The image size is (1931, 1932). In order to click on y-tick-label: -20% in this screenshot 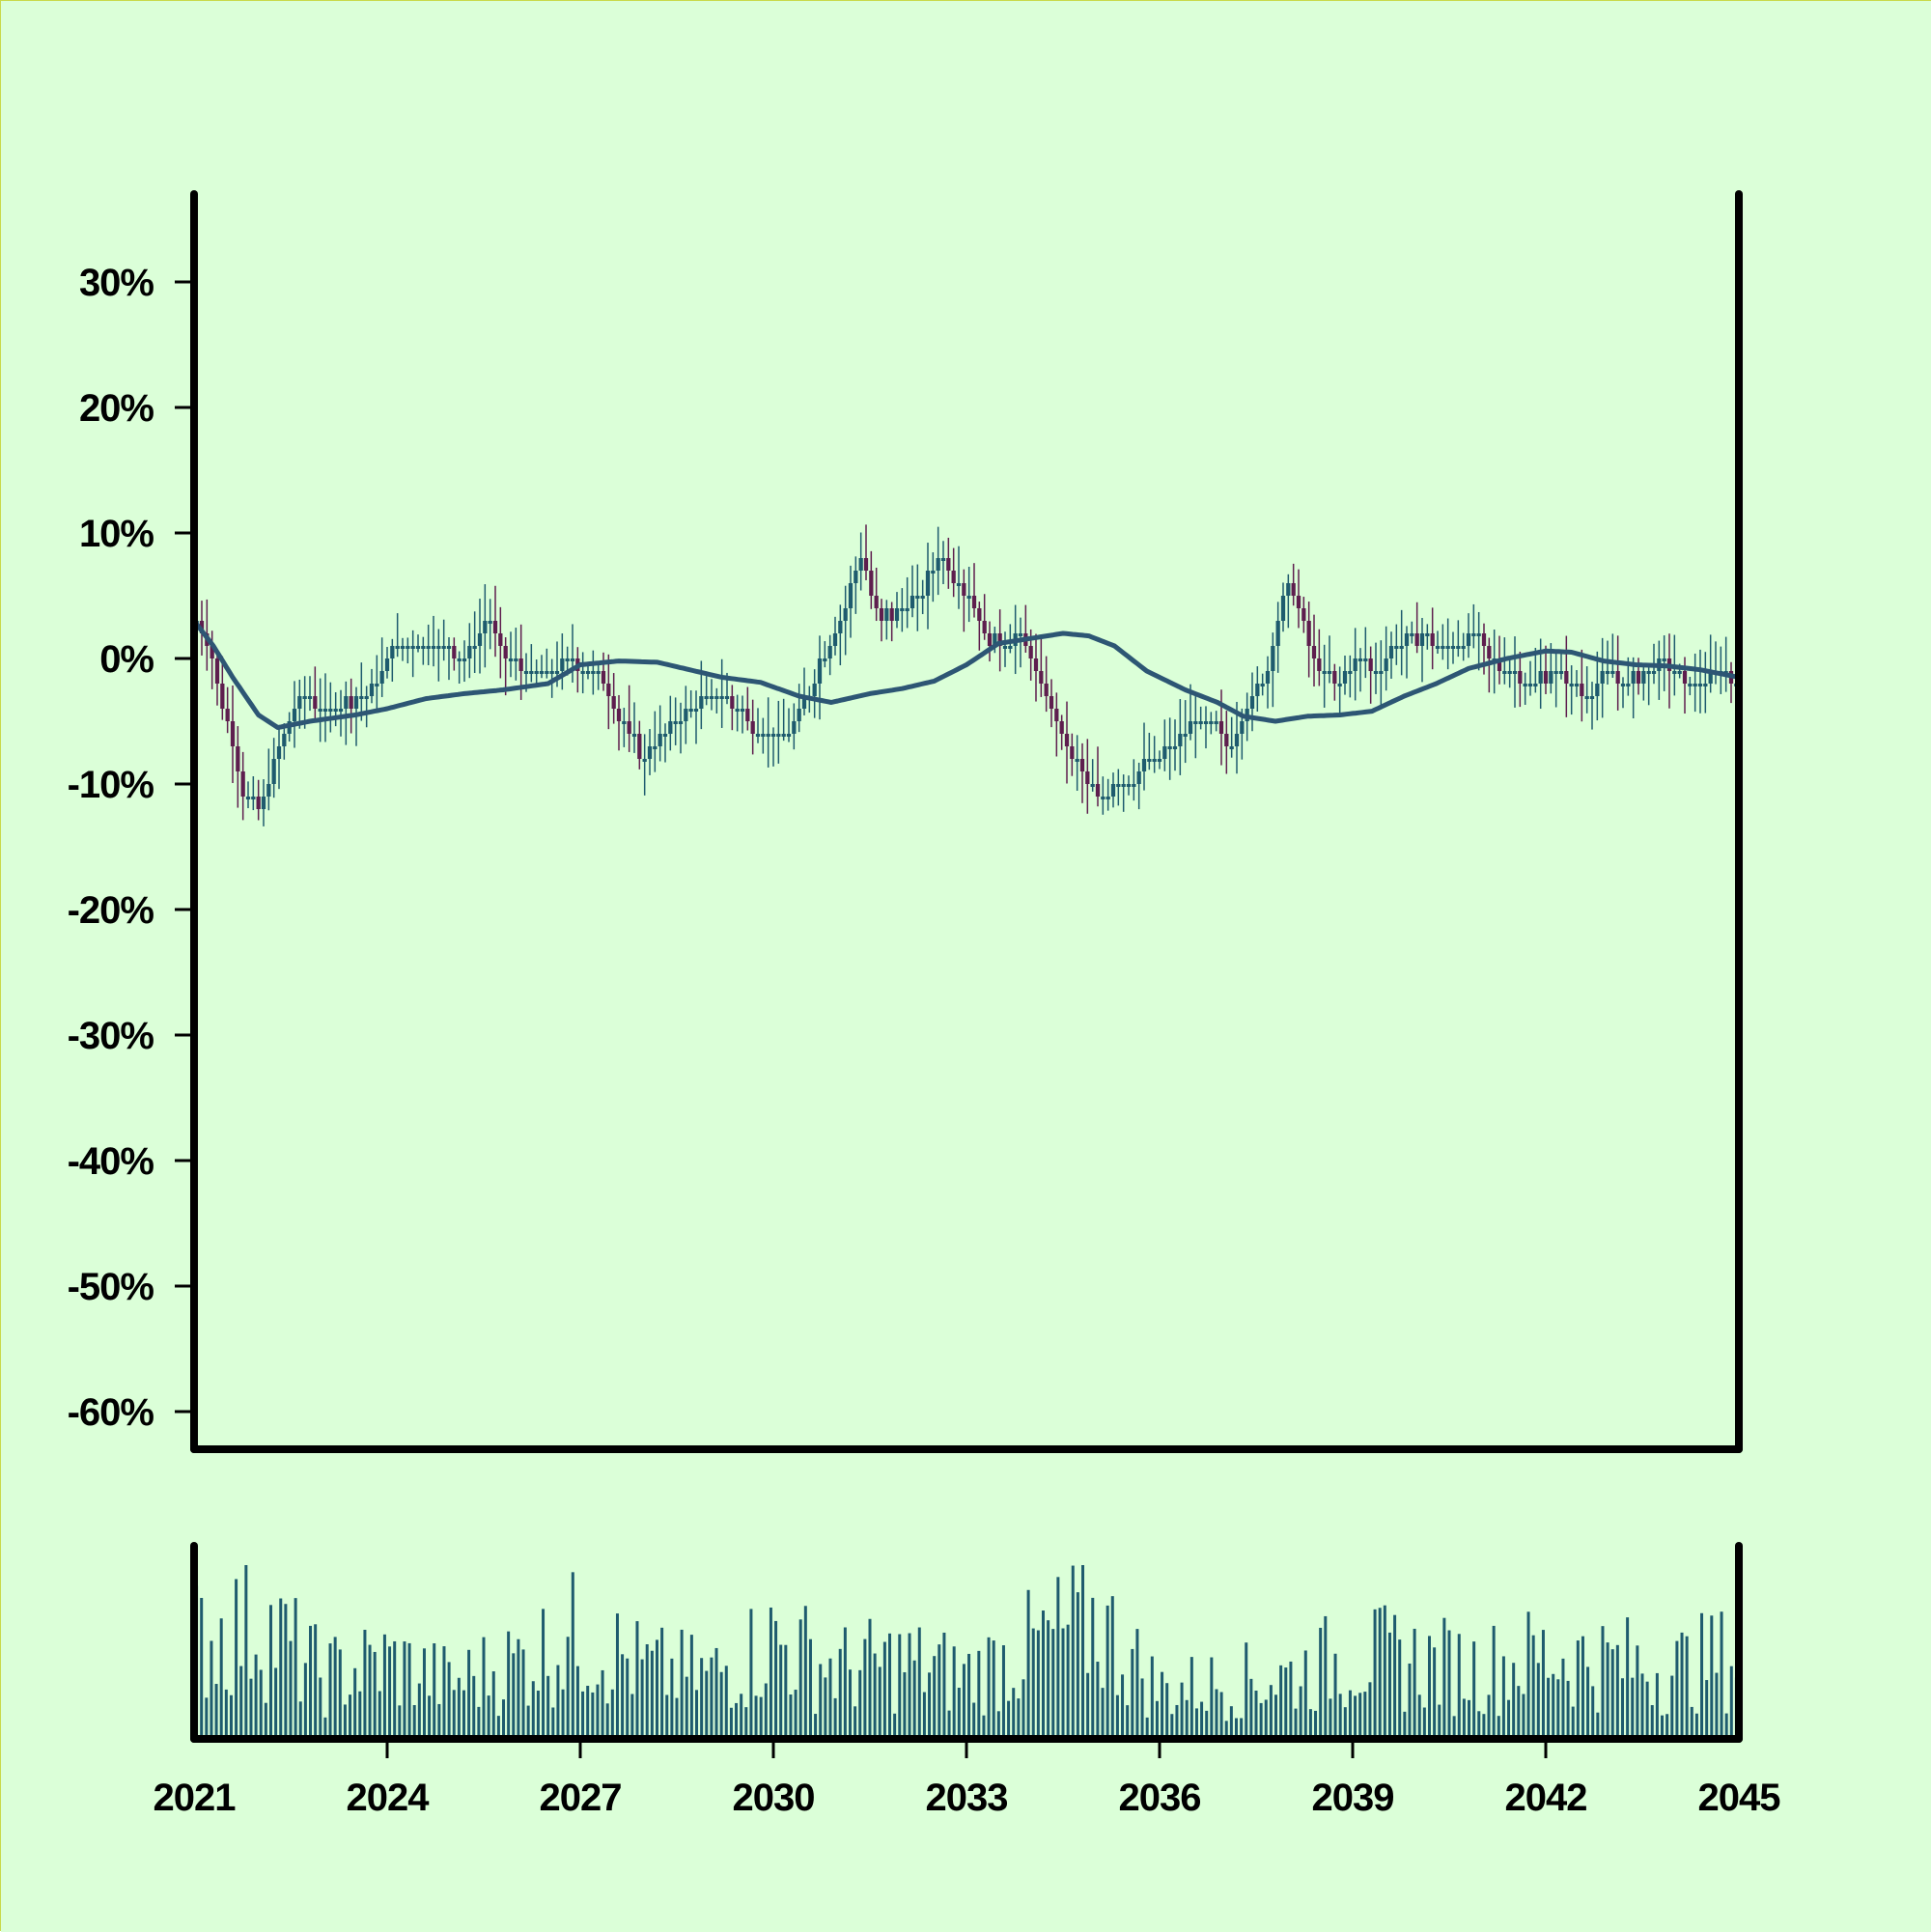, I will do `click(111, 911)`.